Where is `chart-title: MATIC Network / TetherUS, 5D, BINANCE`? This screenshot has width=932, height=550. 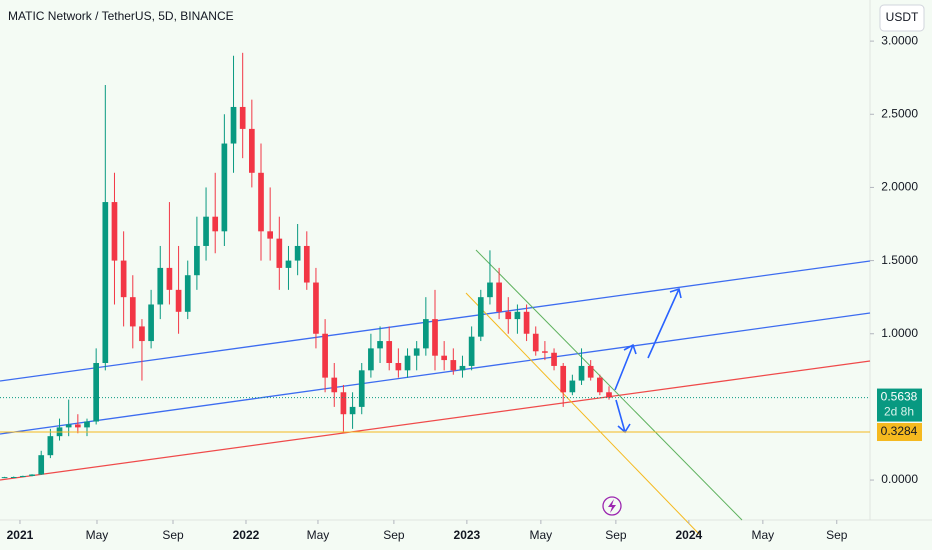 chart-title: MATIC Network / TetherUS, 5D, BINANCE is located at coordinates (121, 16).